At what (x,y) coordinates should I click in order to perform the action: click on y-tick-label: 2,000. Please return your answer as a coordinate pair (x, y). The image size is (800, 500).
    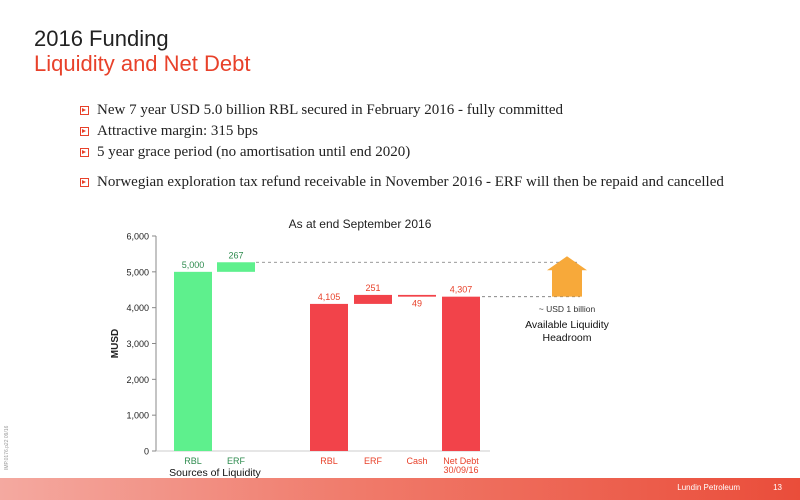
    Looking at the image, I should click on (137, 380).